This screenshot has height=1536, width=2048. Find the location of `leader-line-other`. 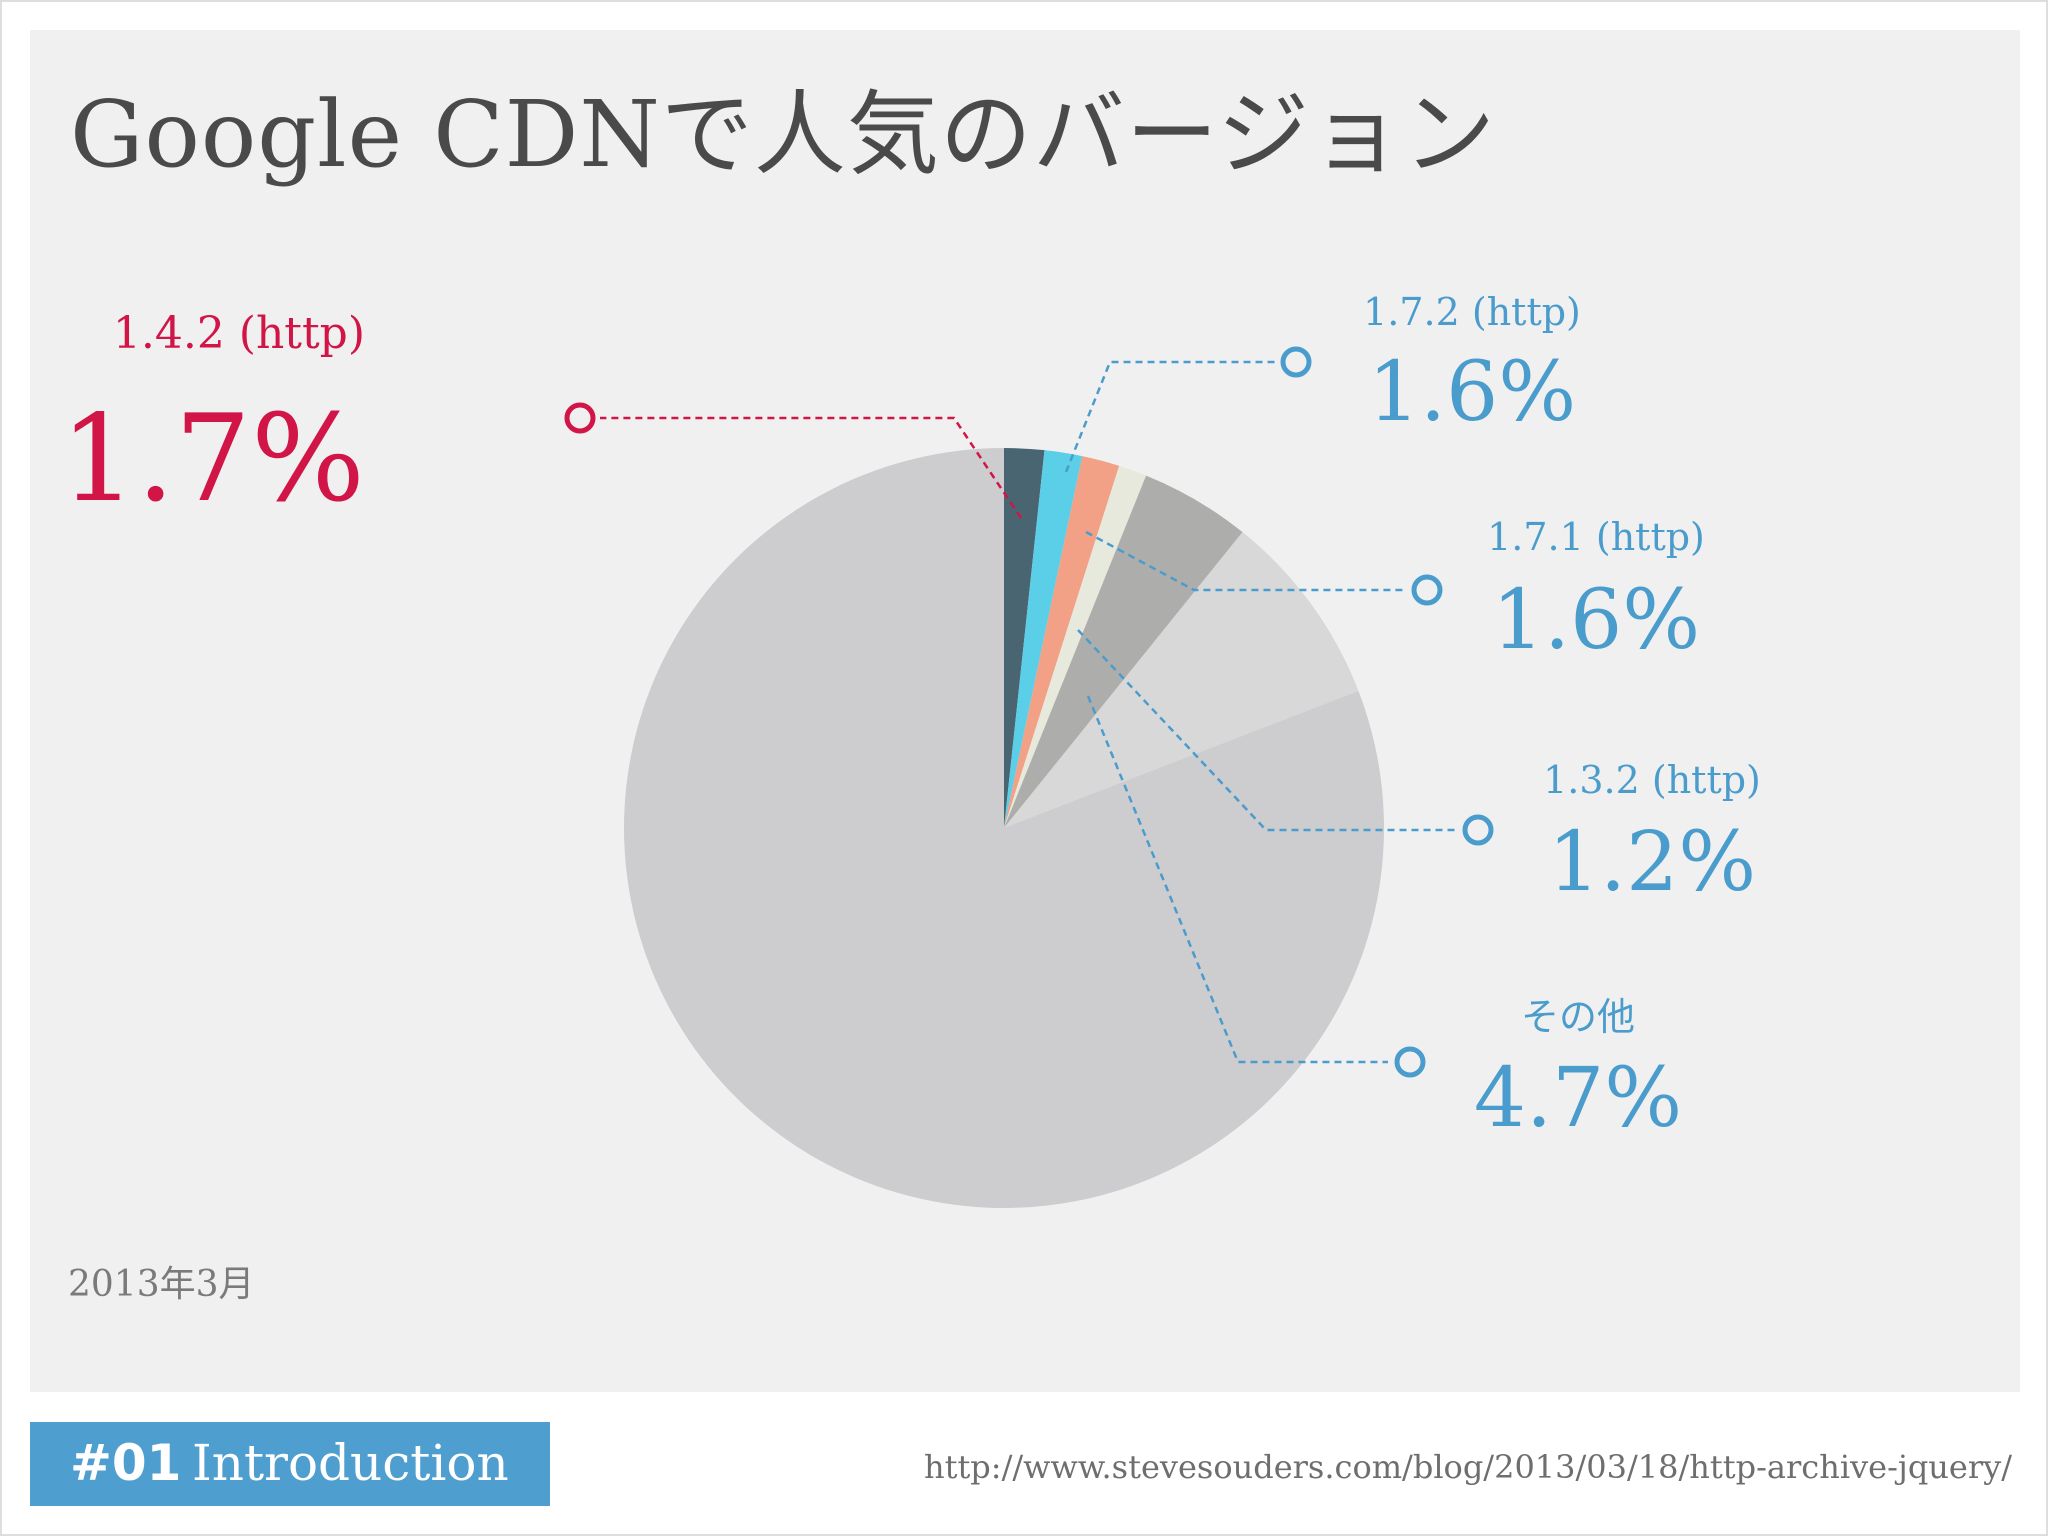

leader-line-other is located at coordinates (1237, 879).